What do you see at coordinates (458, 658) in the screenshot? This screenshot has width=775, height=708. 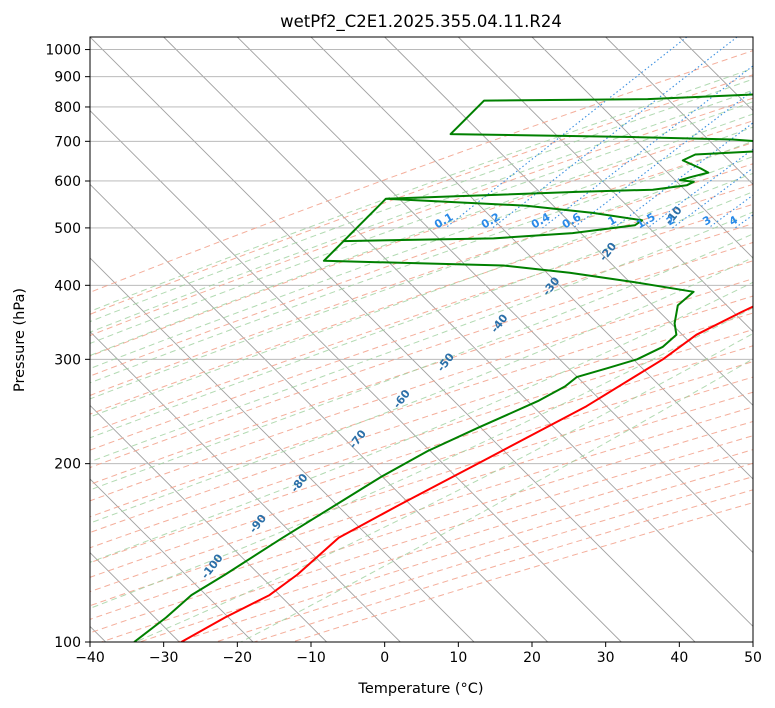 I see `x-tick-label: 10` at bounding box center [458, 658].